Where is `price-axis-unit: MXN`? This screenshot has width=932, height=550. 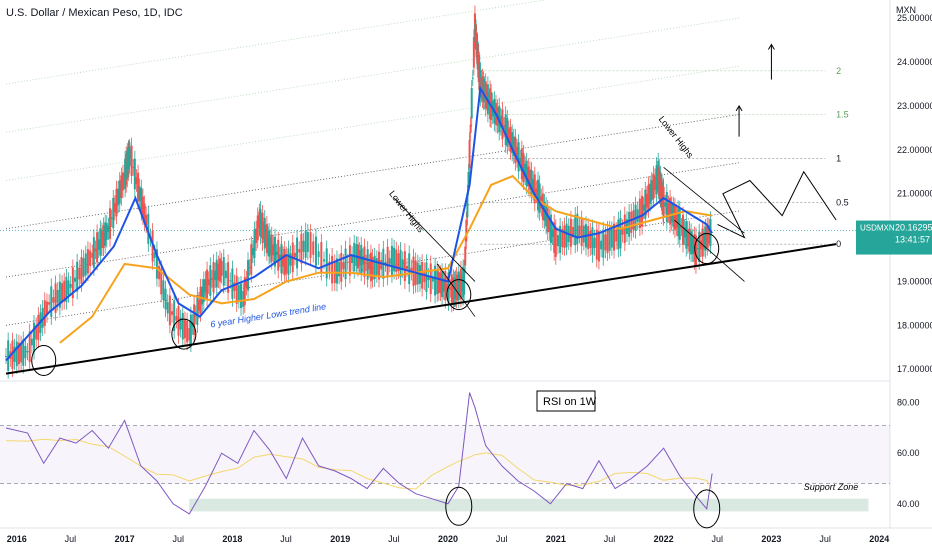 price-axis-unit: MXN is located at coordinates (906, 10).